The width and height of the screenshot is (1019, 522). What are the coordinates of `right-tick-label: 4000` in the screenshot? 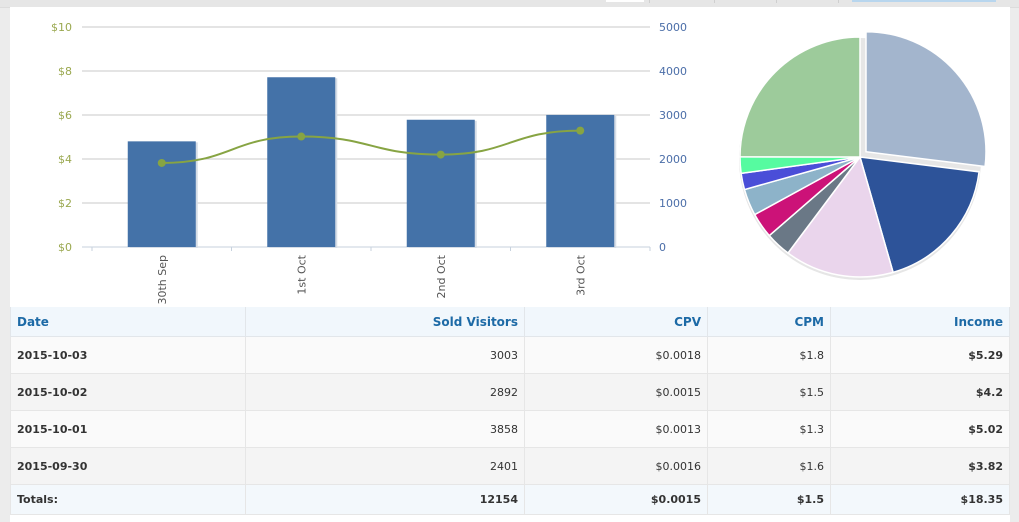 It's located at (673, 71).